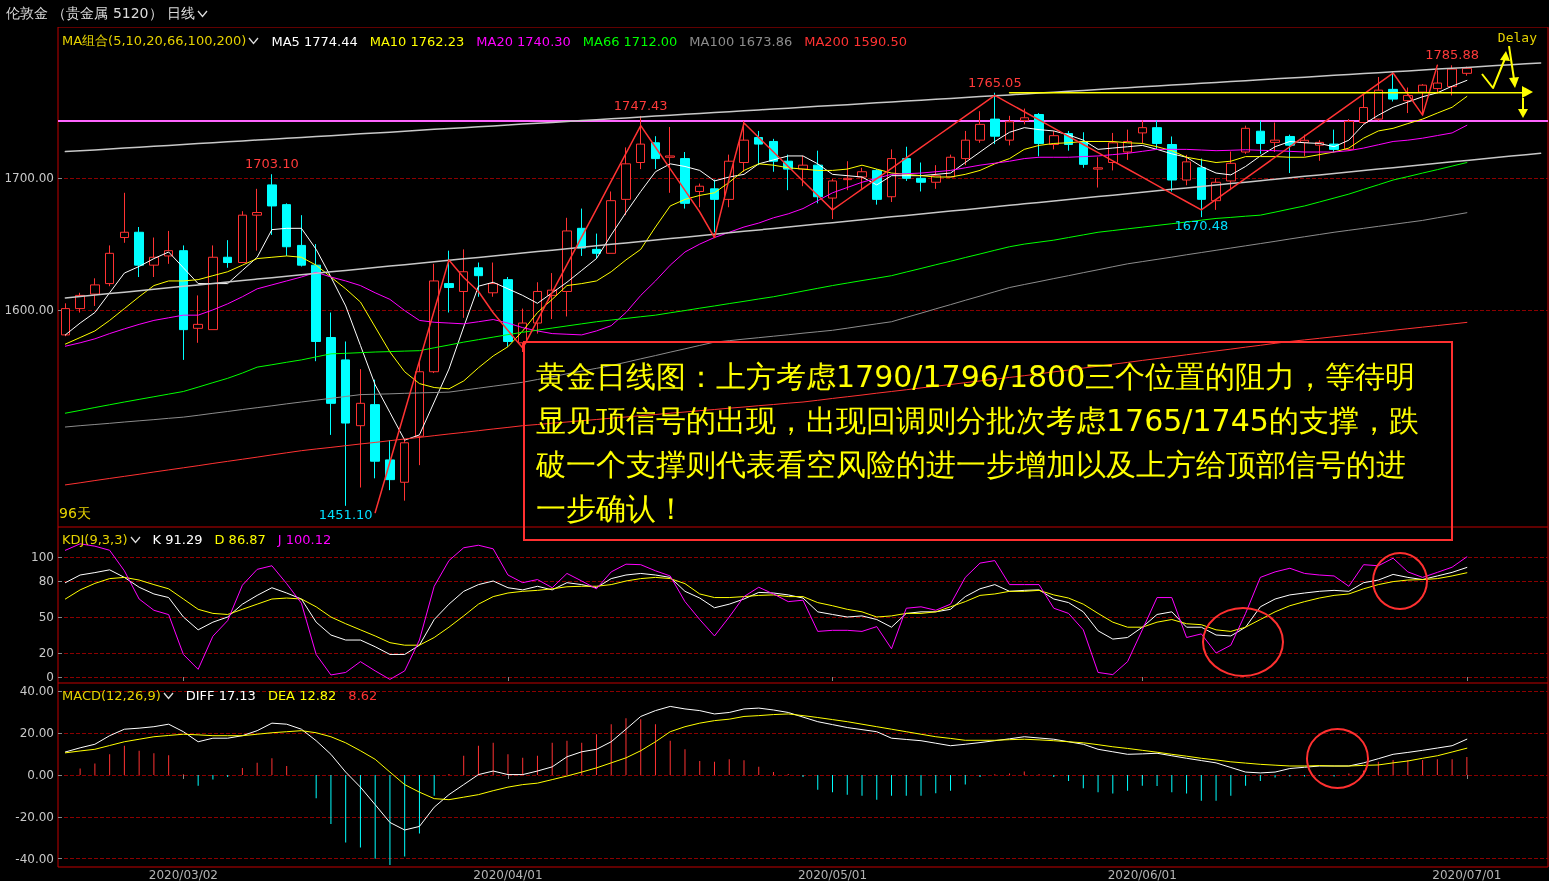 This screenshot has height=881, width=1549. I want to click on text: MA10 1762.23, so click(417, 41).